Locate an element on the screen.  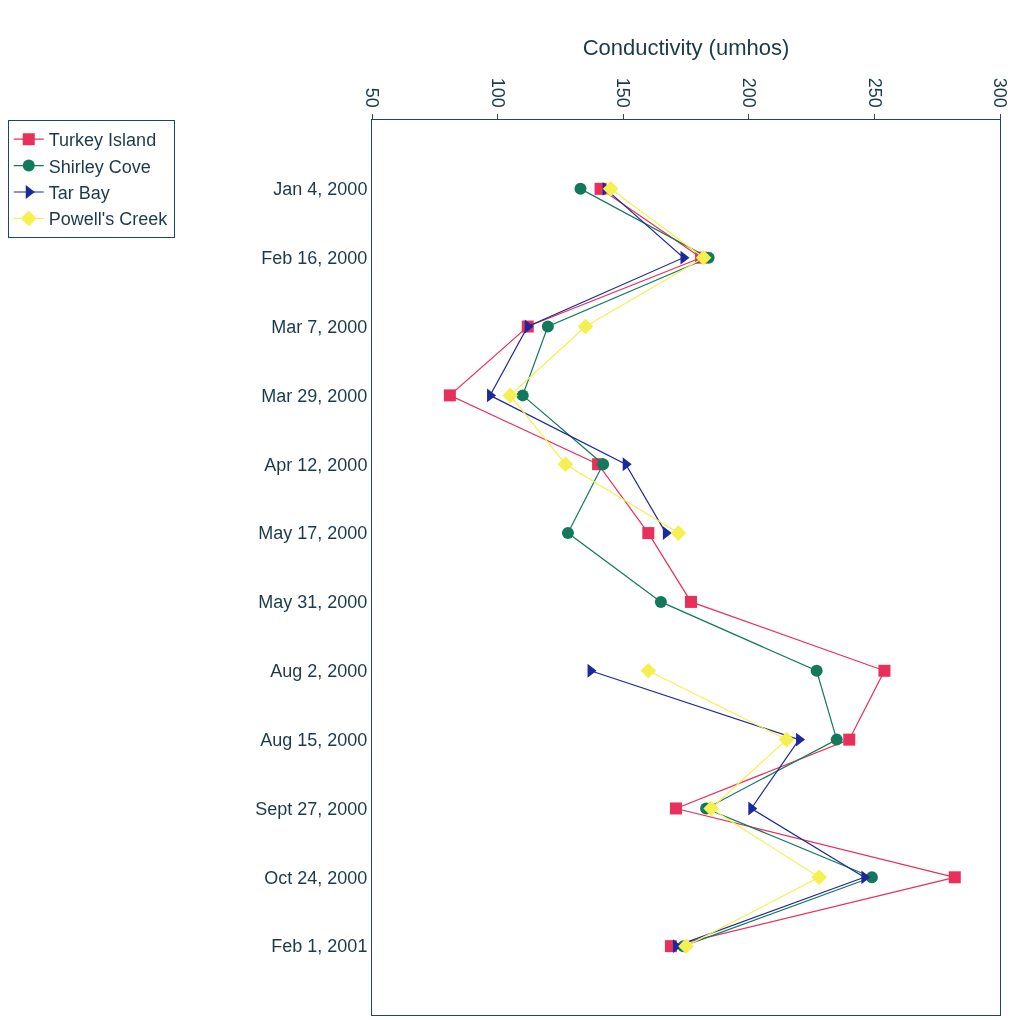
x-tick-label: 200 is located at coordinates (748, 92).